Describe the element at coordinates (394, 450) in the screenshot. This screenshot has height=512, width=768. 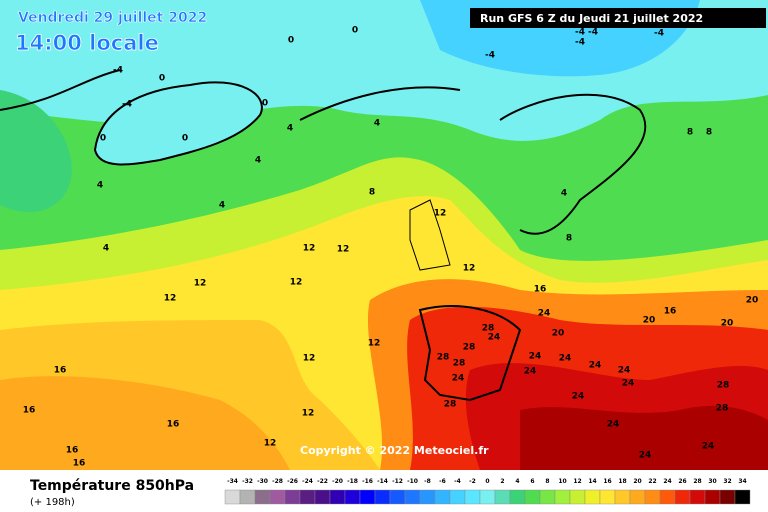
I see `copyright: Copyright © 2022 Meteociel.fr` at that location.